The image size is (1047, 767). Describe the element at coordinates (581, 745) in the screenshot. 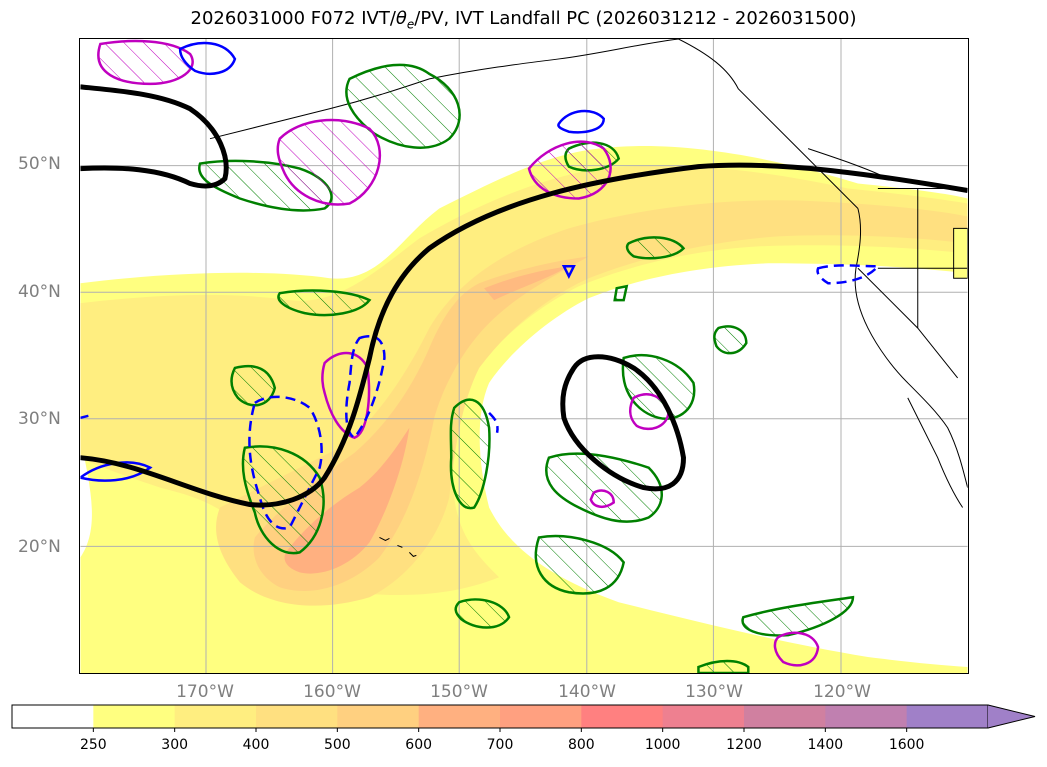

I see `colorbar-tick-label: 800` at that location.